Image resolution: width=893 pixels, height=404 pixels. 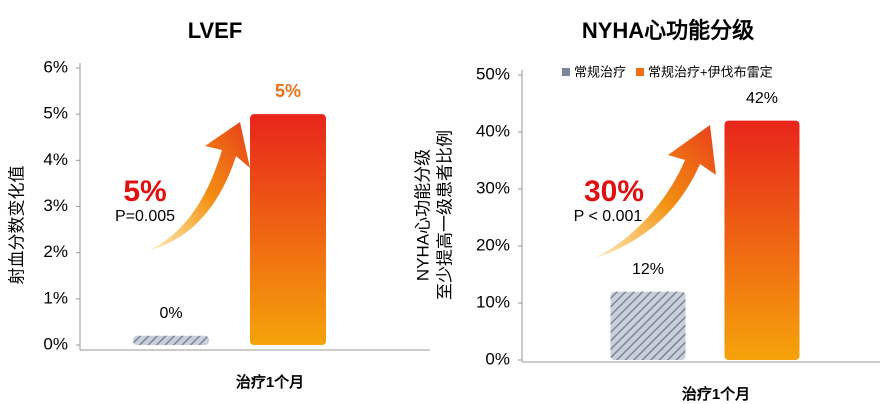 I want to click on value-label: 42%, so click(x=762, y=98).